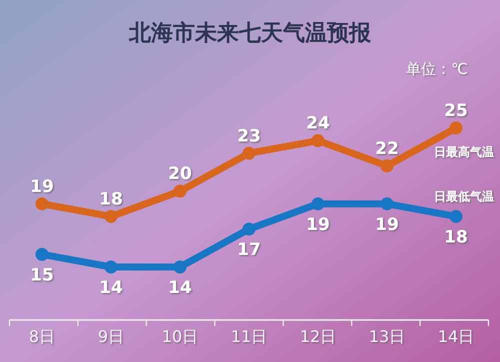 The height and width of the screenshot is (362, 500). What do you see at coordinates (387, 148) in the screenshot?
I see `data-label: 22` at bounding box center [387, 148].